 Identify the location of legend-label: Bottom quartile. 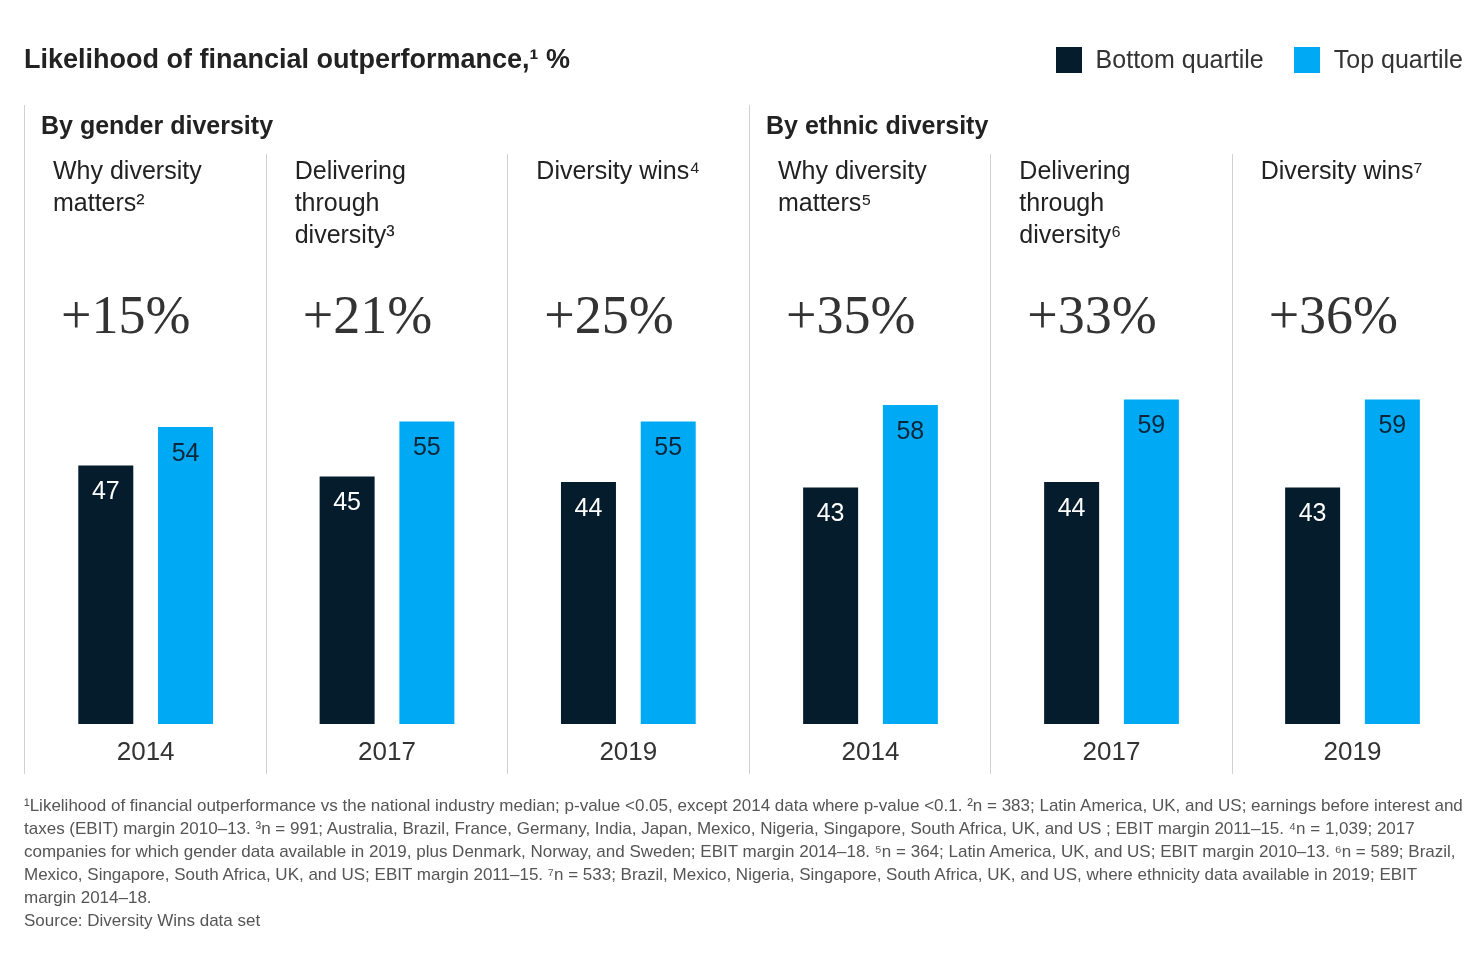
(1179, 59).